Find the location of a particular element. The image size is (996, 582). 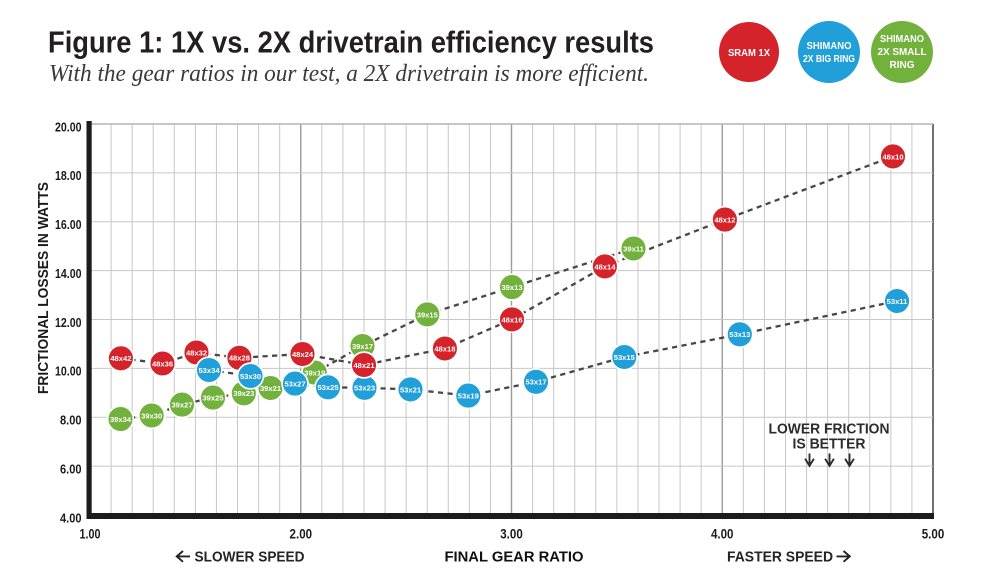

svg-text: 48x12 is located at coordinates (724, 220).